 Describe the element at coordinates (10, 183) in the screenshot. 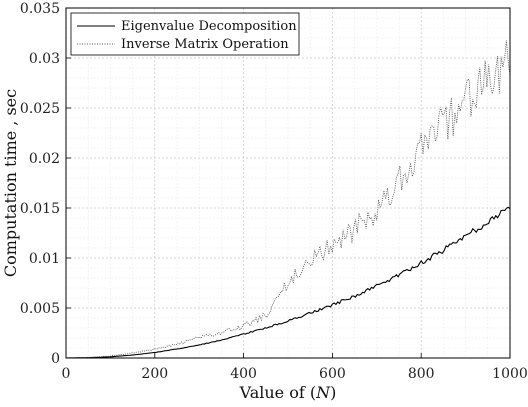

I see `y-axis-label: Computation time , sec` at that location.